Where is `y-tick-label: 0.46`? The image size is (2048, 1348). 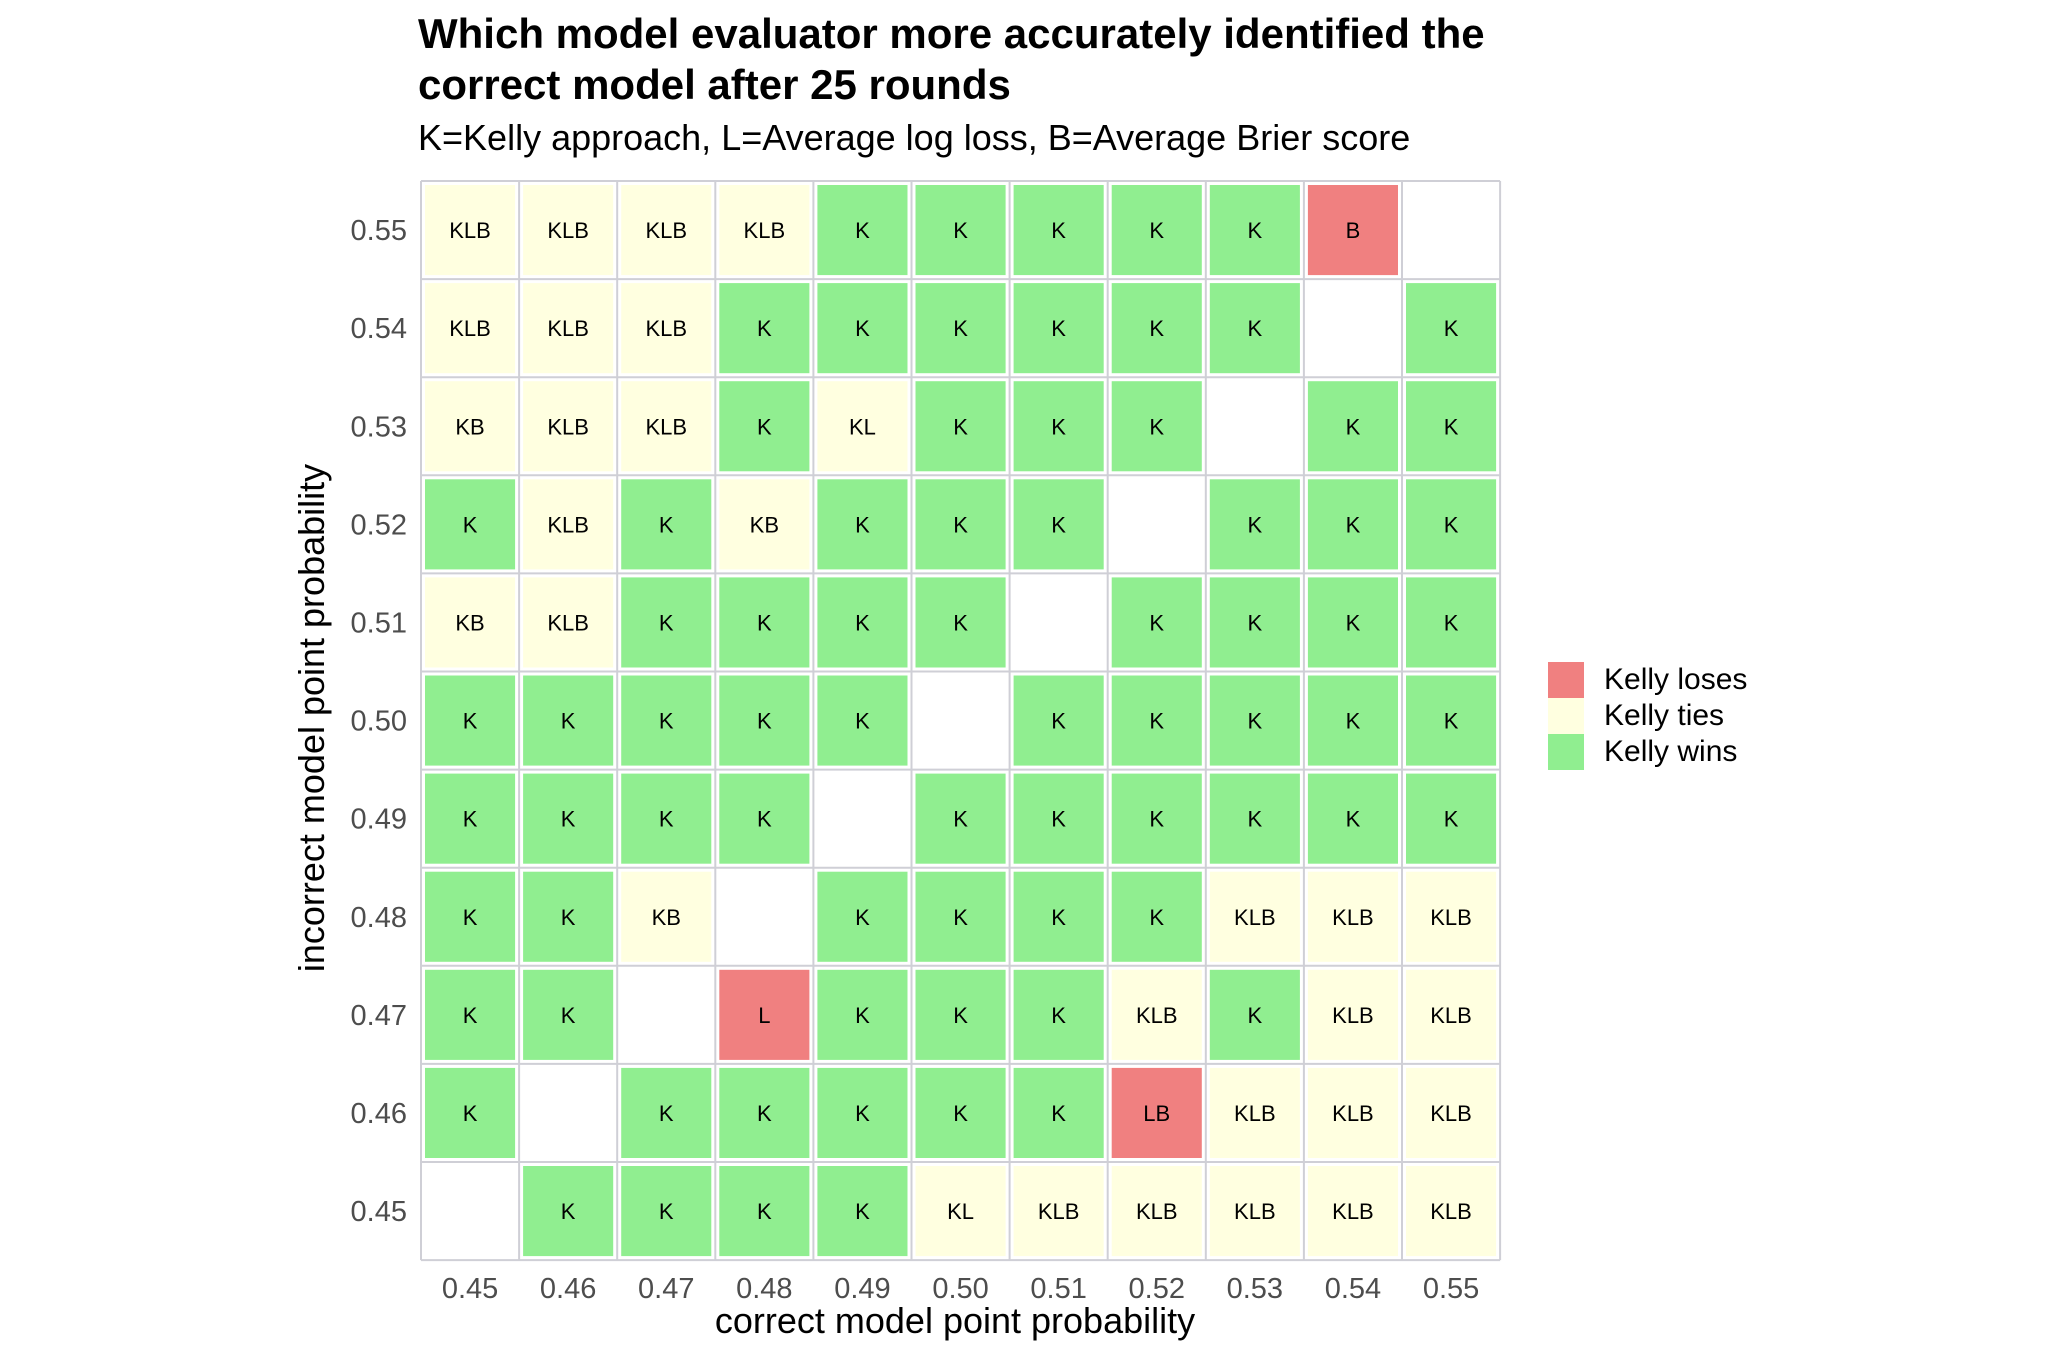 y-tick-label: 0.46 is located at coordinates (379, 1114).